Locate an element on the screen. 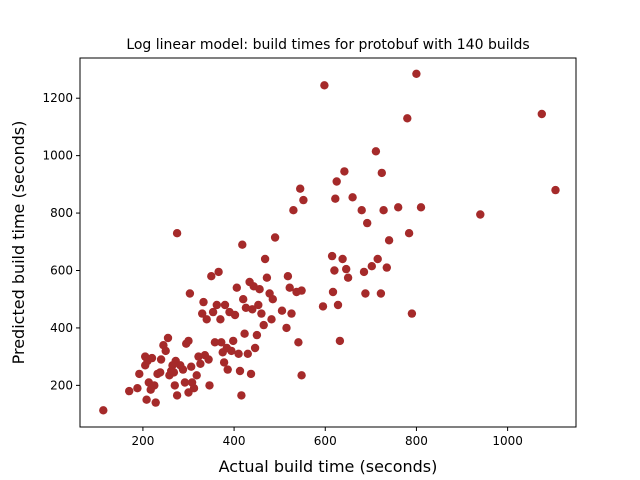 The image size is (640, 480). y-tick-label: 200 is located at coordinates (61, 385).